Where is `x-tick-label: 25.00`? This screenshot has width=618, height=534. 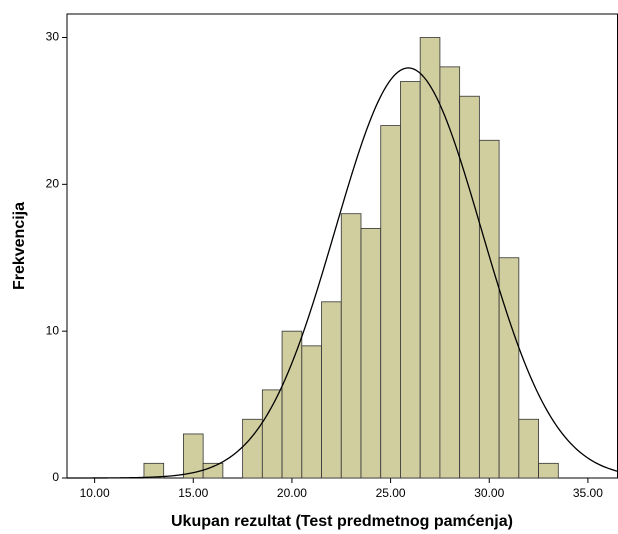 x-tick-label: 25.00 is located at coordinates (391, 493).